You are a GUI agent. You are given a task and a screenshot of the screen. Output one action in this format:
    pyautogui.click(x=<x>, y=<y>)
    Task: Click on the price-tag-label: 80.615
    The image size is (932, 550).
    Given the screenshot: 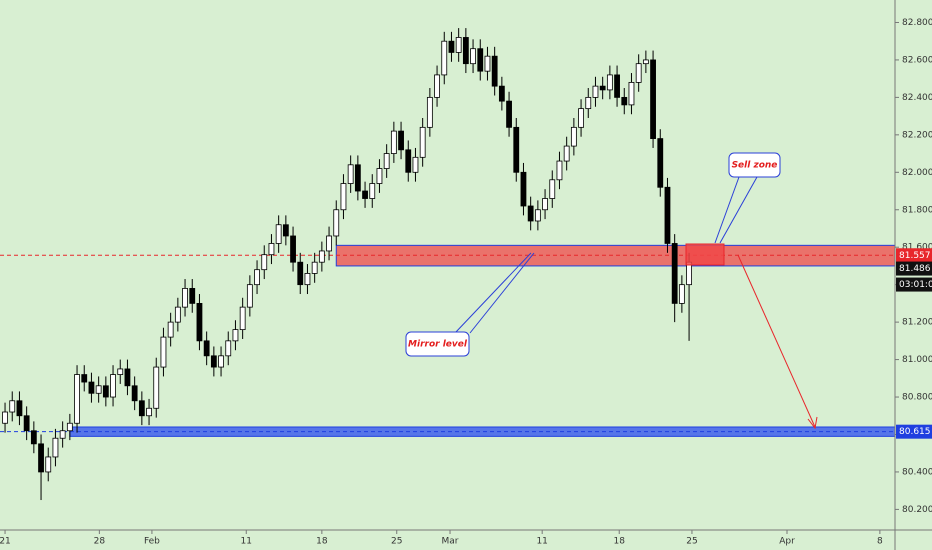 What is the action you would take?
    pyautogui.click(x=915, y=432)
    